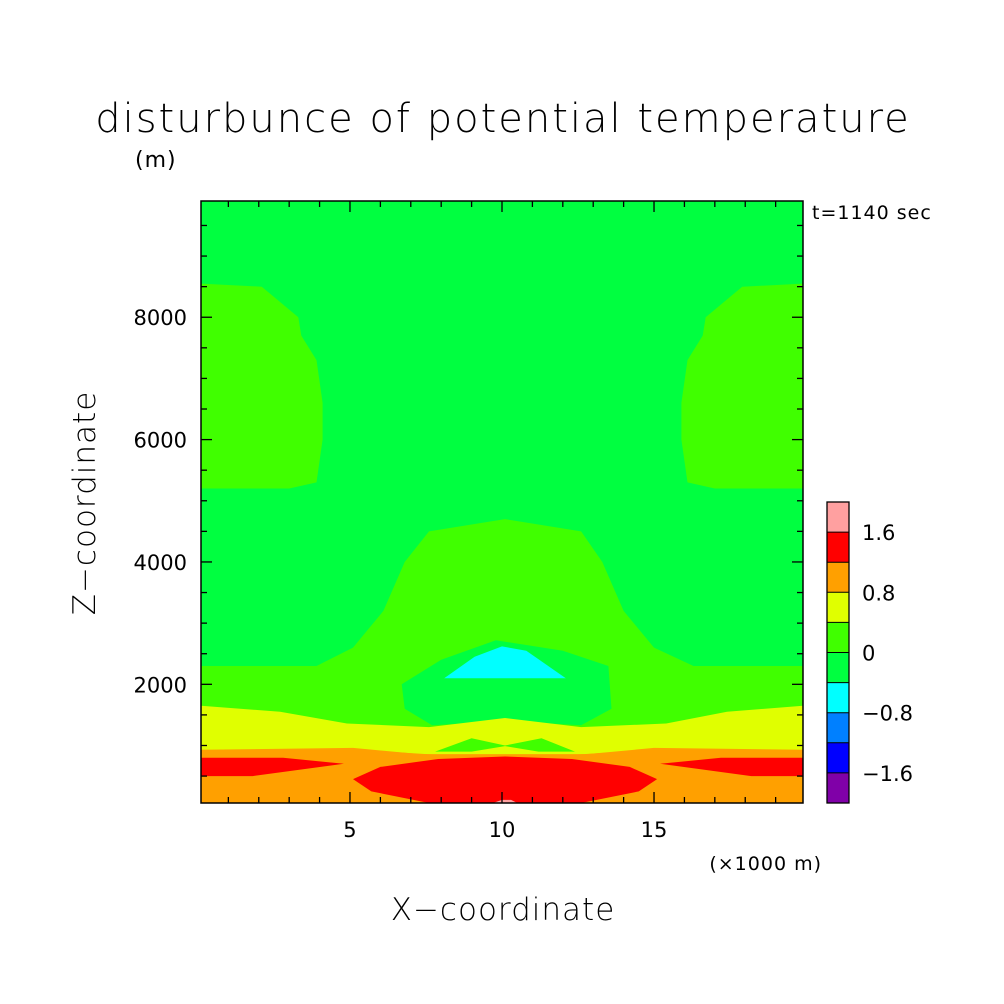  What do you see at coordinates (765, 864) in the screenshot?
I see `x-axis-unit-note: (×1000 m)` at bounding box center [765, 864].